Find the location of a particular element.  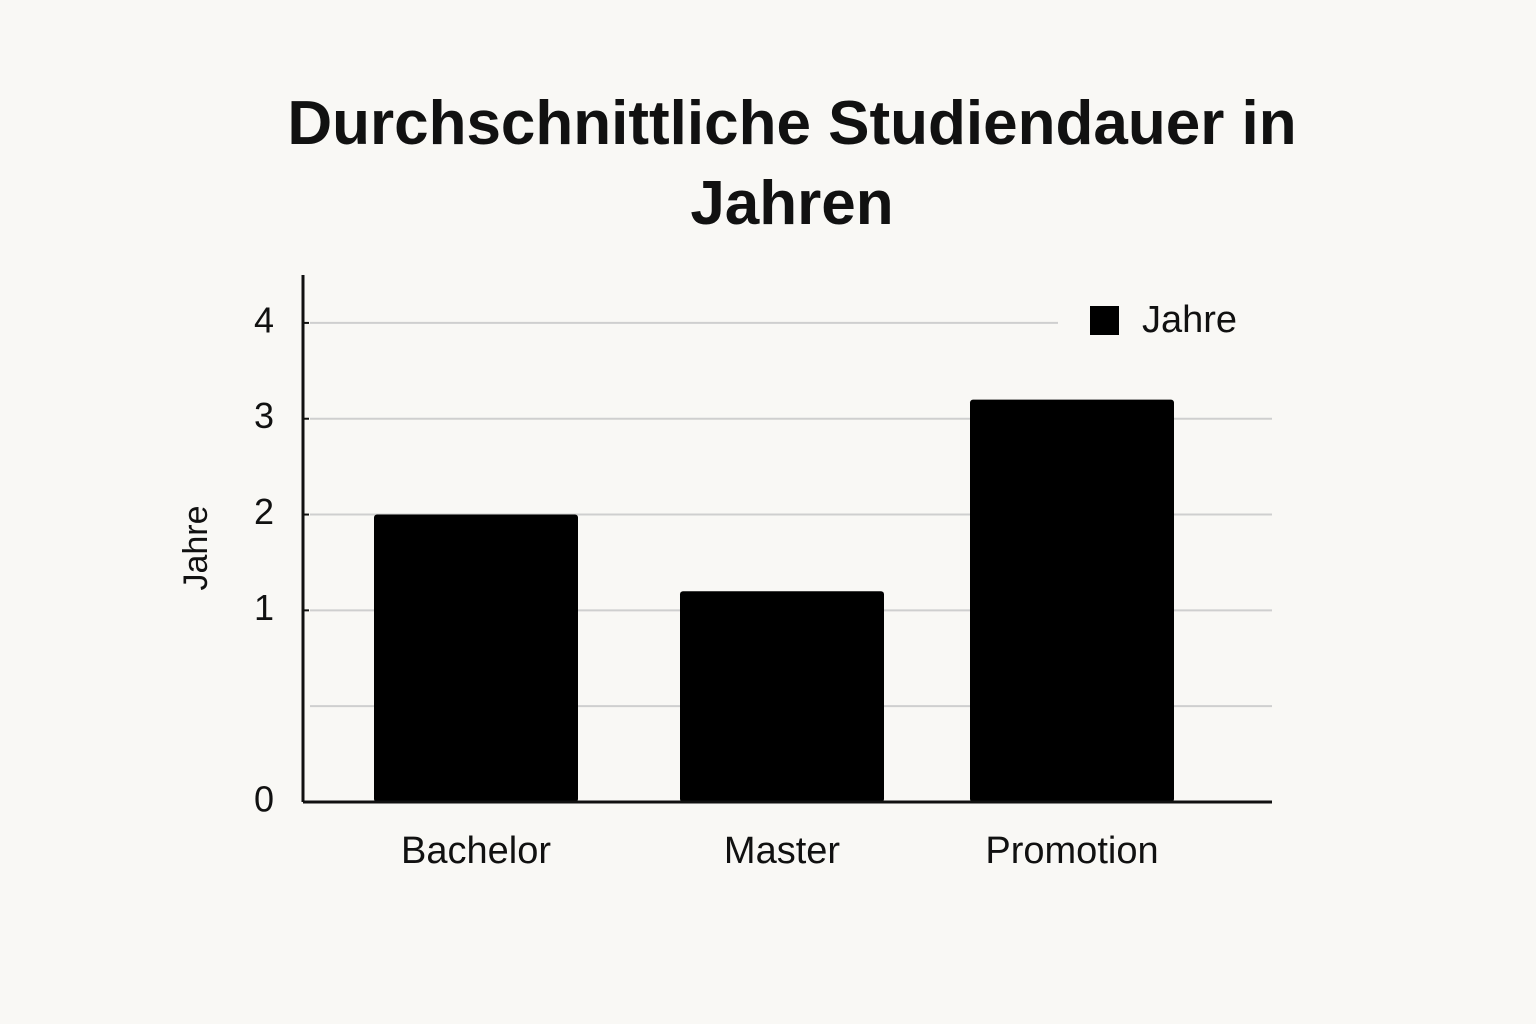

x-tick-label: Master is located at coordinates (782, 851).